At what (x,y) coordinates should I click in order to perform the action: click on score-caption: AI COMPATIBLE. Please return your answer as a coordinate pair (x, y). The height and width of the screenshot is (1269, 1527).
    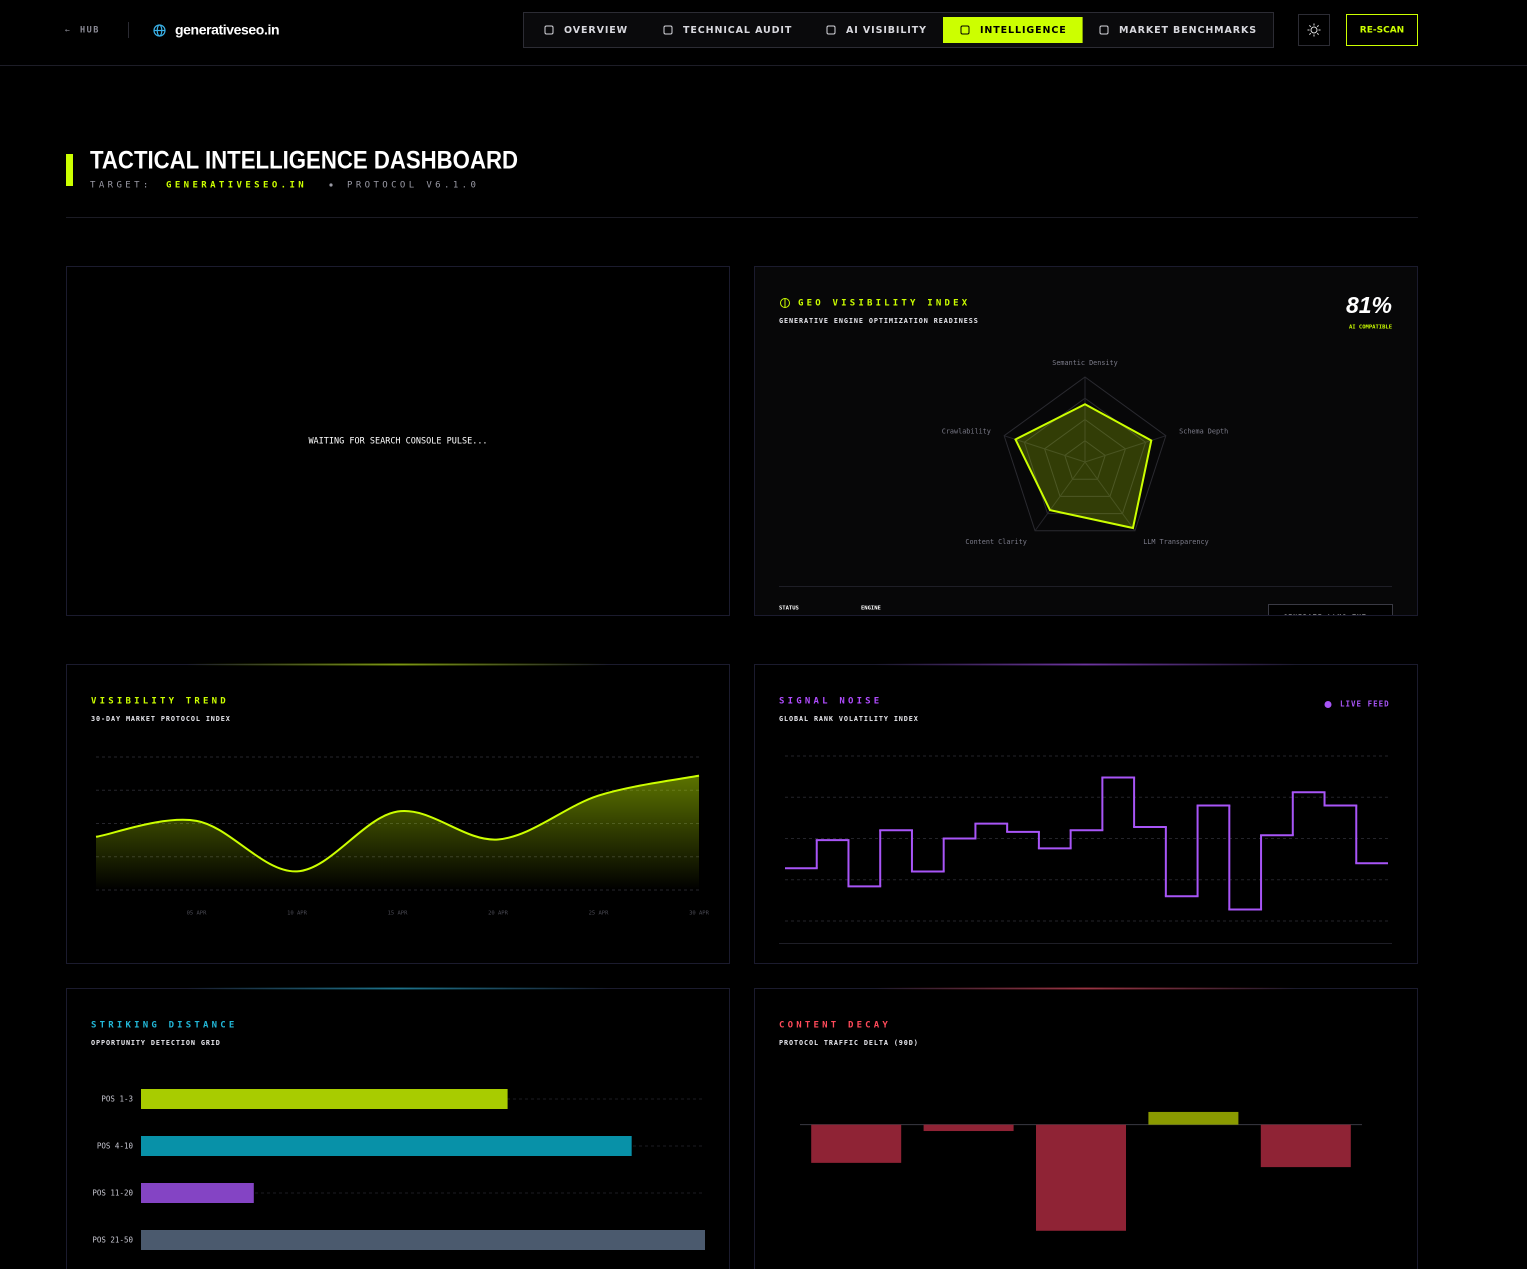
    Looking at the image, I should click on (1370, 328).